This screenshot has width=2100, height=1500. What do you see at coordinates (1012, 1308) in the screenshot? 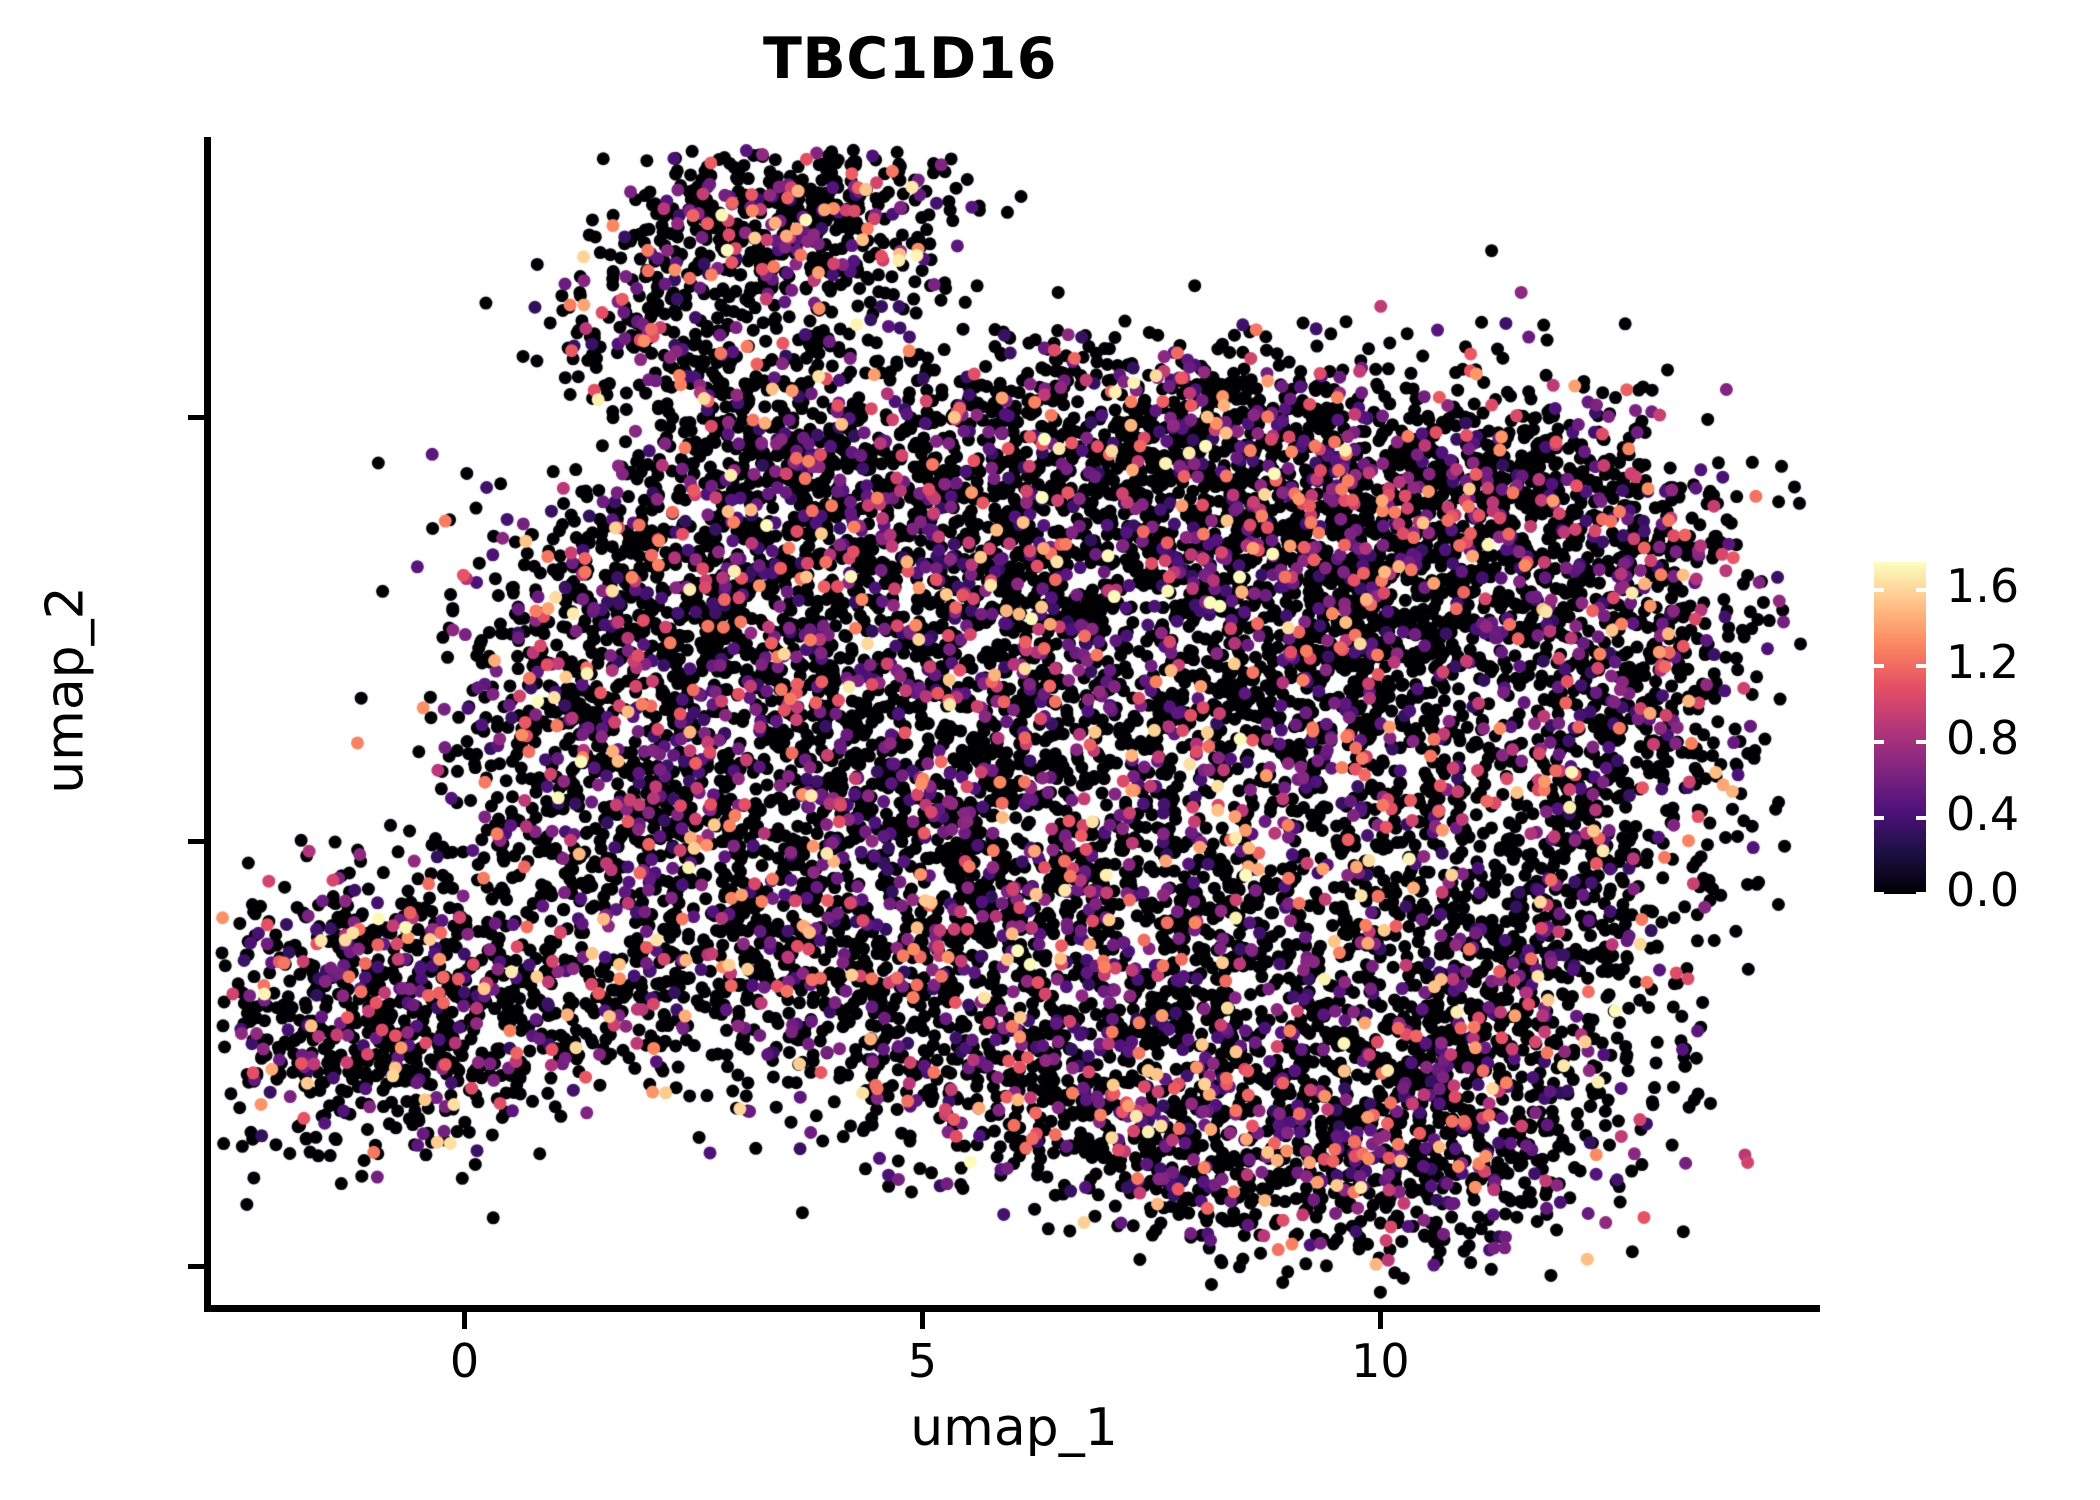
I see `x-axis-spine` at bounding box center [1012, 1308].